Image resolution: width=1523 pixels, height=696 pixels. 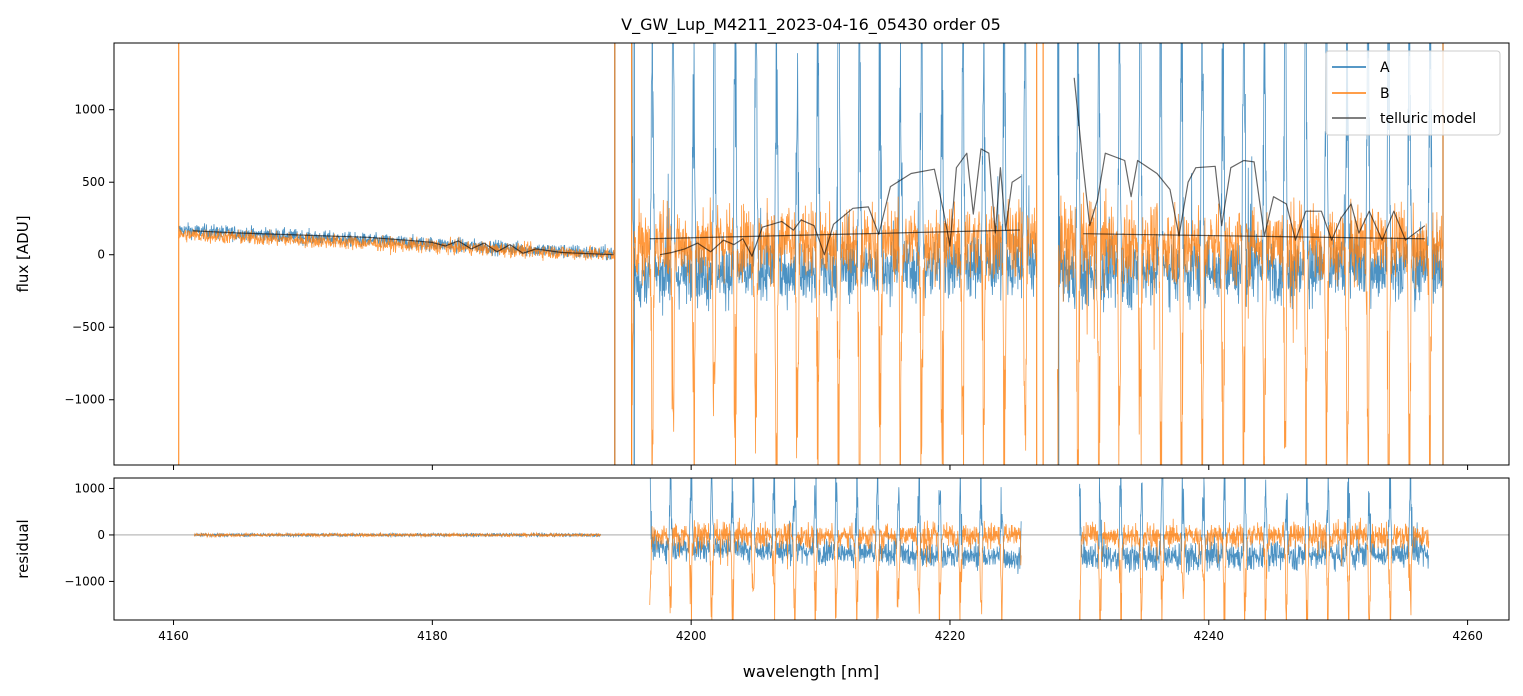 I want to click on x-tick-label: 4180, so click(x=432, y=636).